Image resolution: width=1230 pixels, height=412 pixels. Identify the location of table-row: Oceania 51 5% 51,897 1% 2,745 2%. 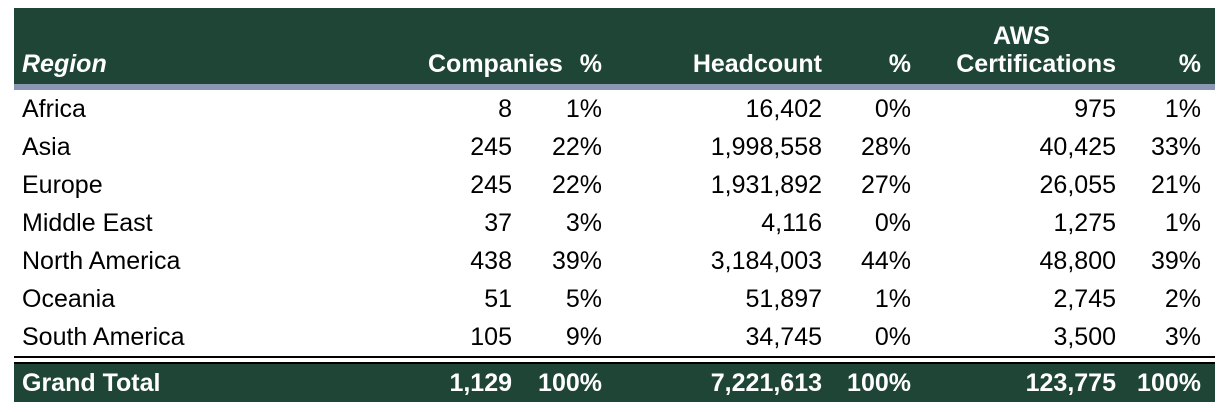
(614, 299).